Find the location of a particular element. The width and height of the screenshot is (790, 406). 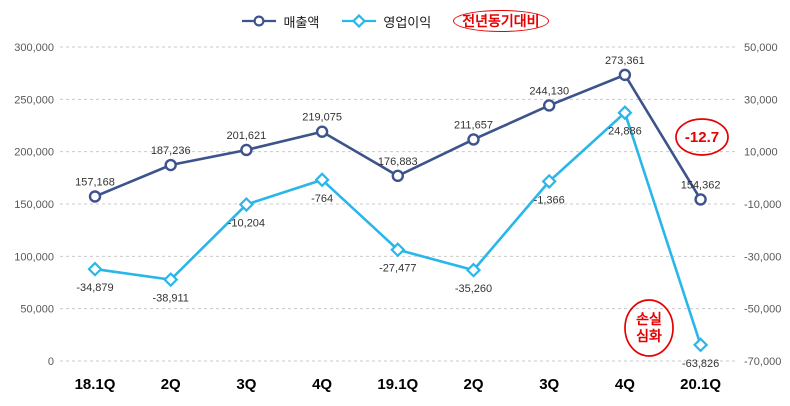

yoy-change-value: -12.7 is located at coordinates (702, 137).